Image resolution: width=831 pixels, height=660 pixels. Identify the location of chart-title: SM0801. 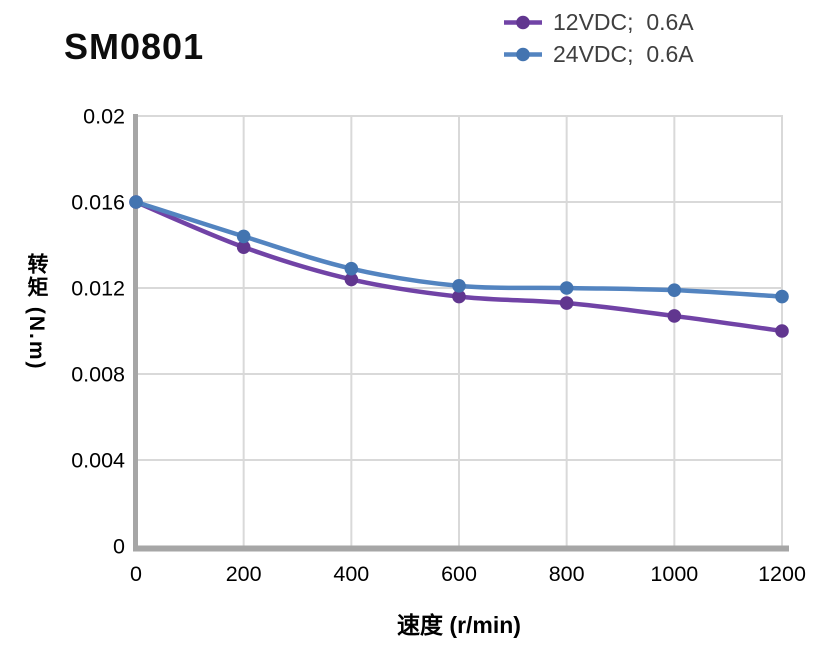
(134, 46).